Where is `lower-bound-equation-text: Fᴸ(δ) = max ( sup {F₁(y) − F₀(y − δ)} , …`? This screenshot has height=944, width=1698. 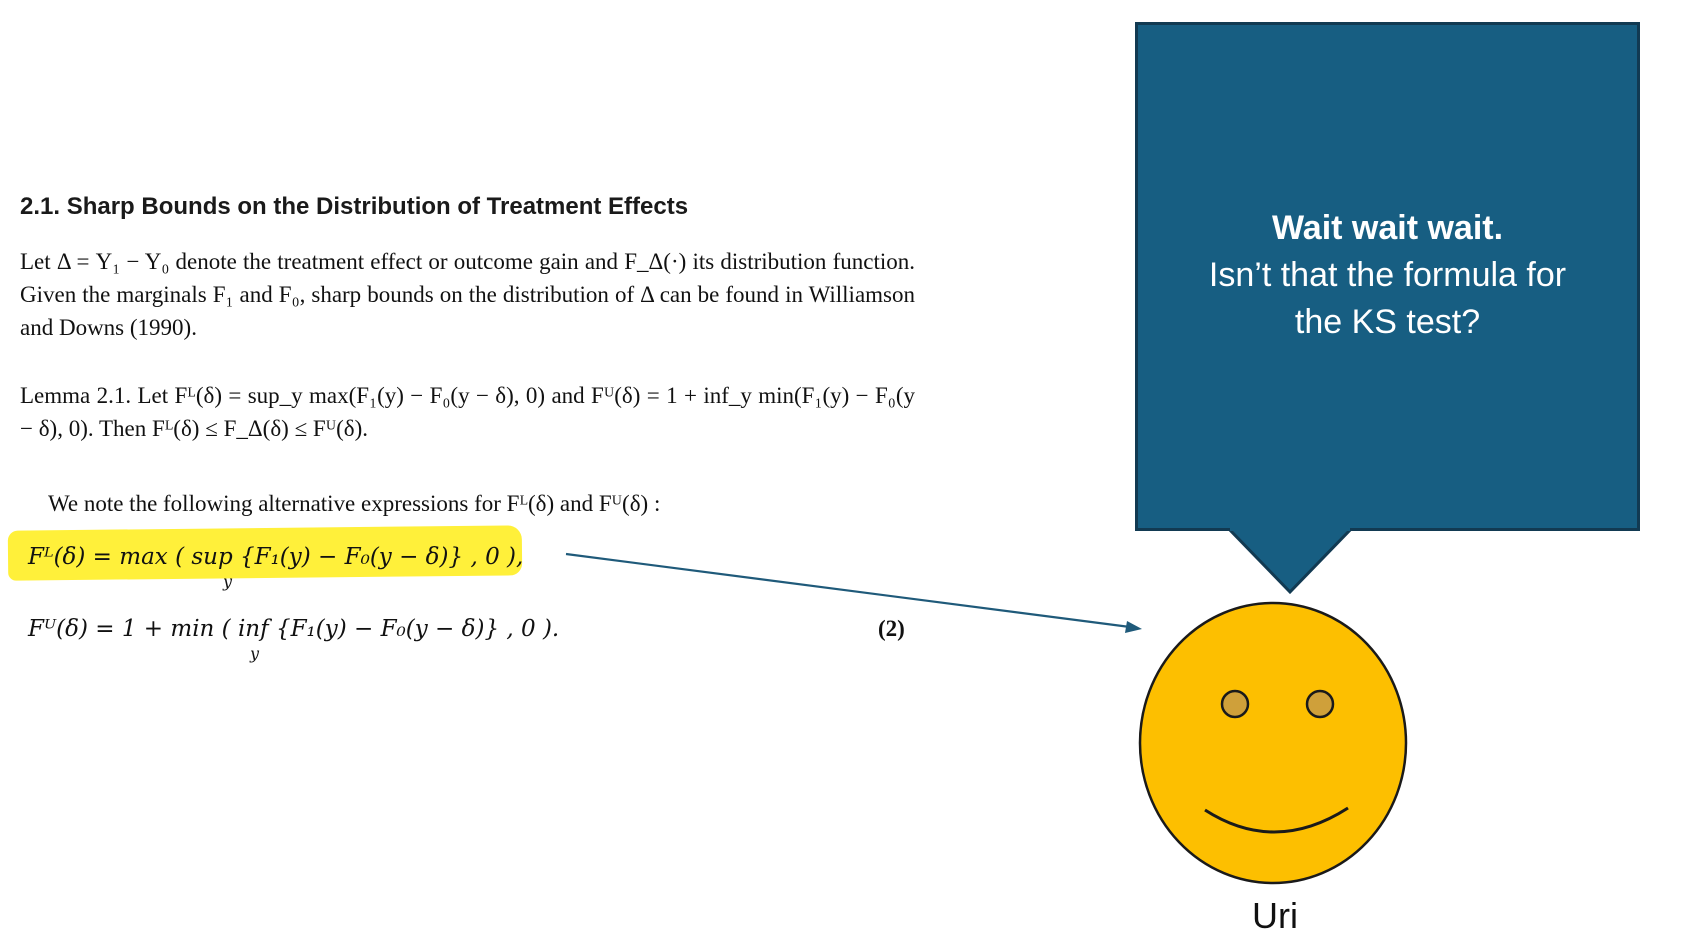
lower-bound-equation-text: Fᴸ(δ) = max ( sup {F₁(y) − F₀(y − δ)} , … is located at coordinates (276, 557).